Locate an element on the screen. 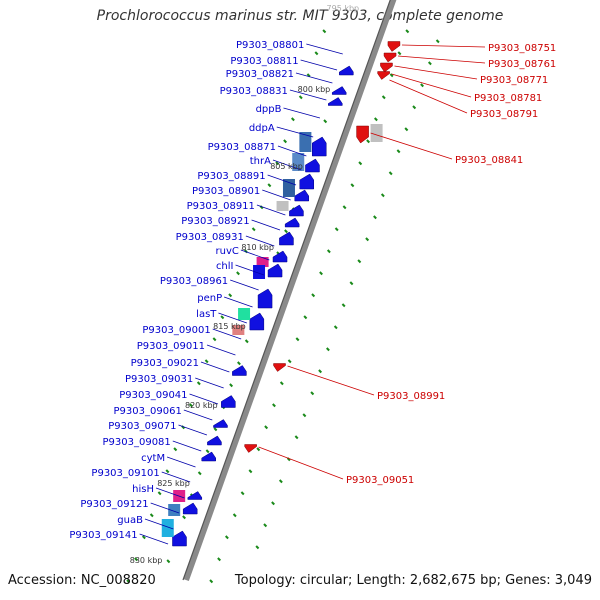 Image resolution: width=600 pixels, height=600 pixels. gene-label-text: P9303_08961 is located at coordinates (194, 281).